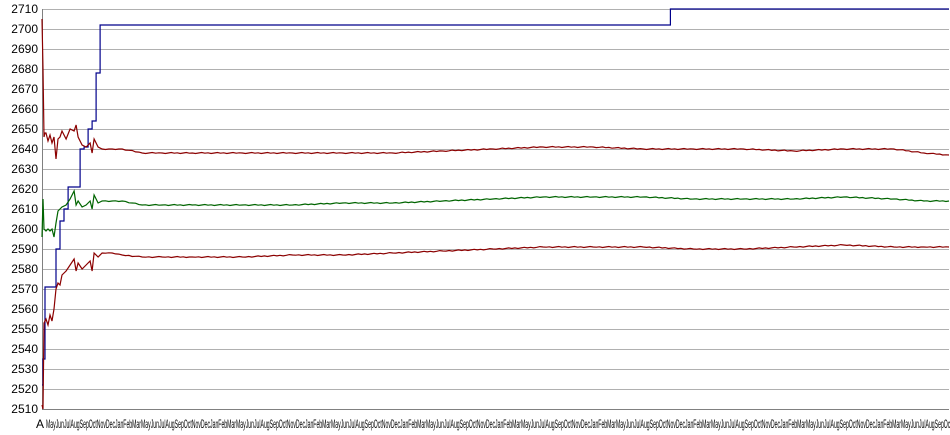  Describe the element at coordinates (24, 109) in the screenshot. I see `y-tick-label: 2660` at that location.